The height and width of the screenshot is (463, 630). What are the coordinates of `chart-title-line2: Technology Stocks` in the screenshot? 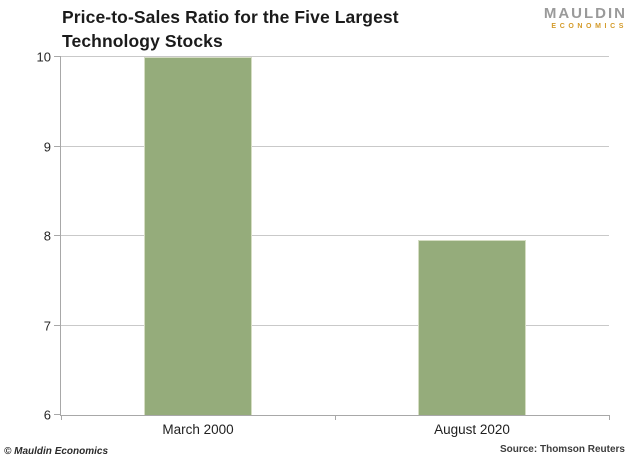 It's located at (142, 41).